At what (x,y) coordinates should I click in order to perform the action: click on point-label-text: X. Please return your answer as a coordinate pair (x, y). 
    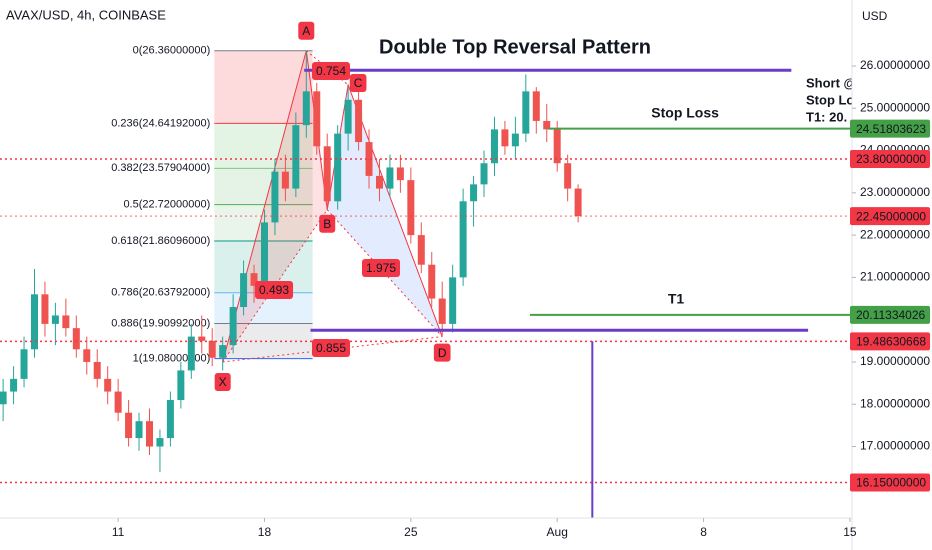
    Looking at the image, I should click on (223, 382).